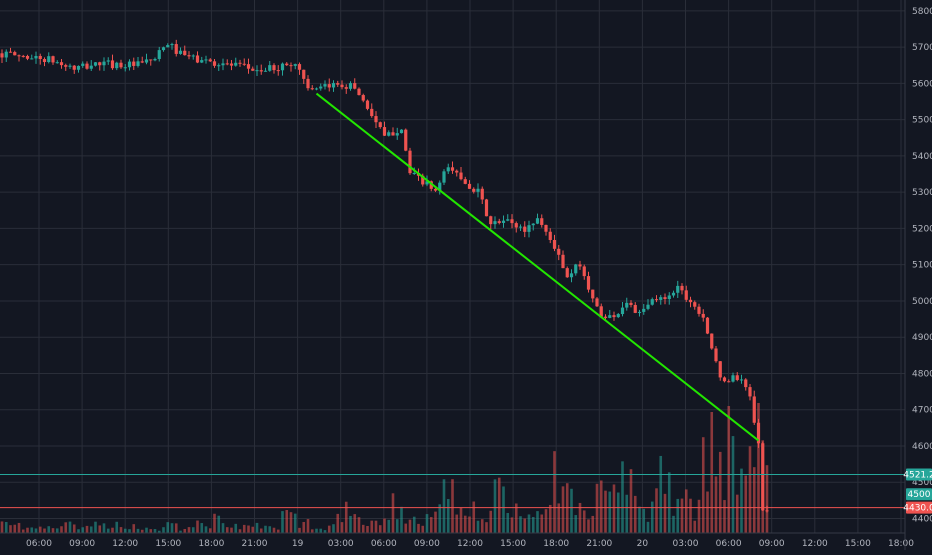 The height and width of the screenshot is (555, 932). I want to click on x-tick-label: 12:00, so click(470, 544).